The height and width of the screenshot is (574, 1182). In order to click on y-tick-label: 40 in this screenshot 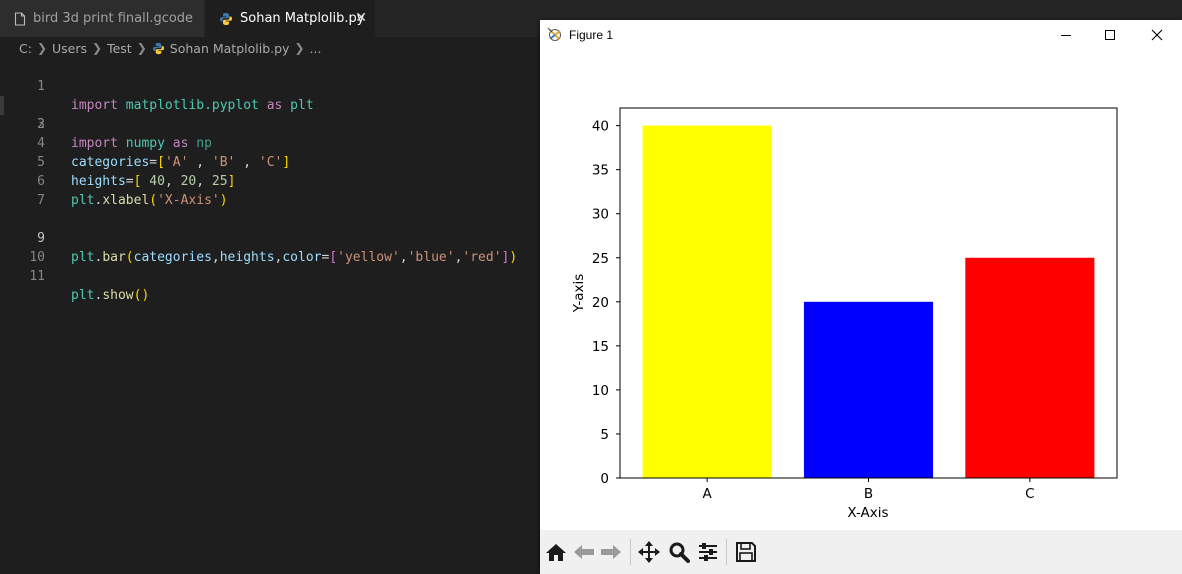, I will do `click(600, 127)`.